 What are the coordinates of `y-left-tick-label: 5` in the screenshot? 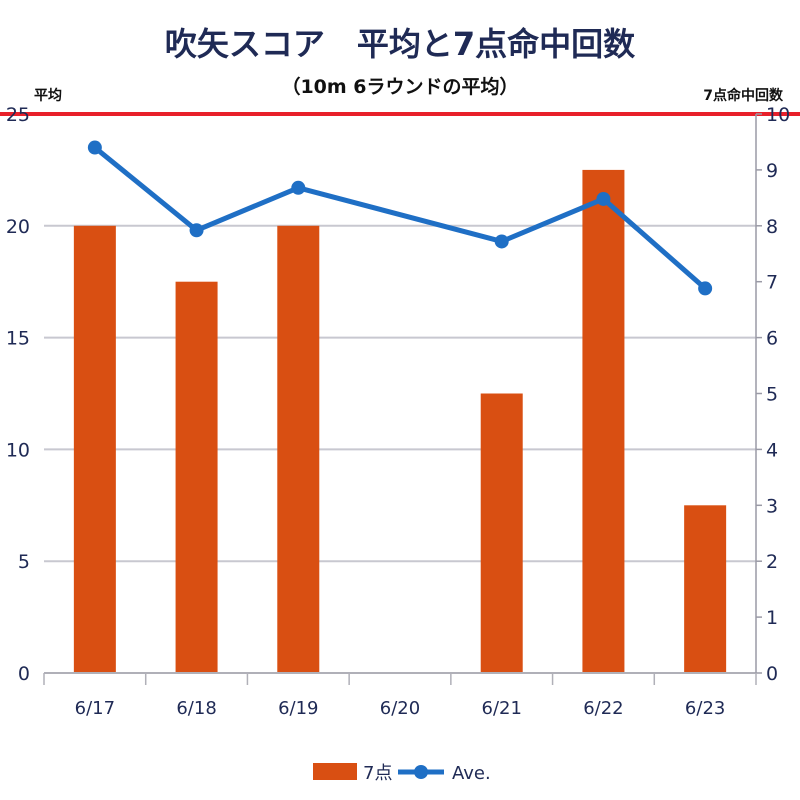 It's located at (24, 562).